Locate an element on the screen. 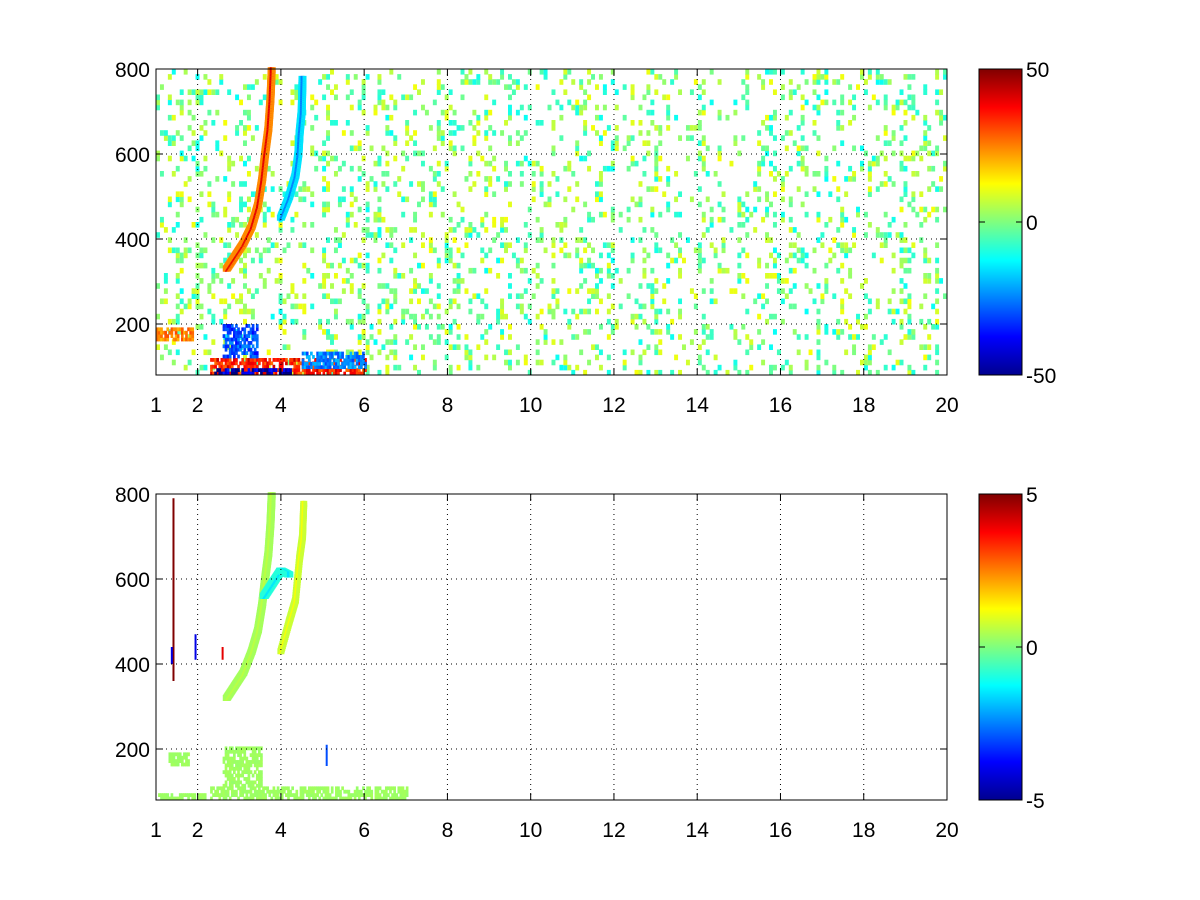 Image resolution: width=1200 pixels, height=900 pixels. colorbar: 500-50 is located at coordinates (1017, 223).